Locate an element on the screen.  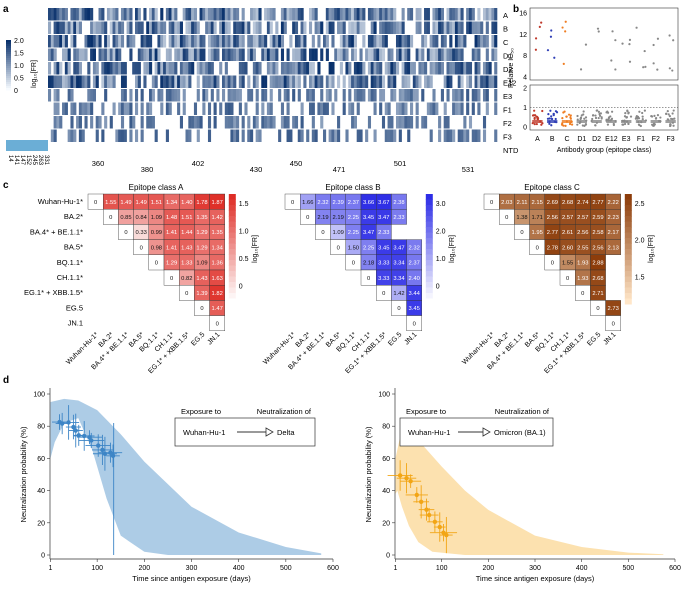
colorbar-tick: 1.5 is located at coordinates (640, 277).